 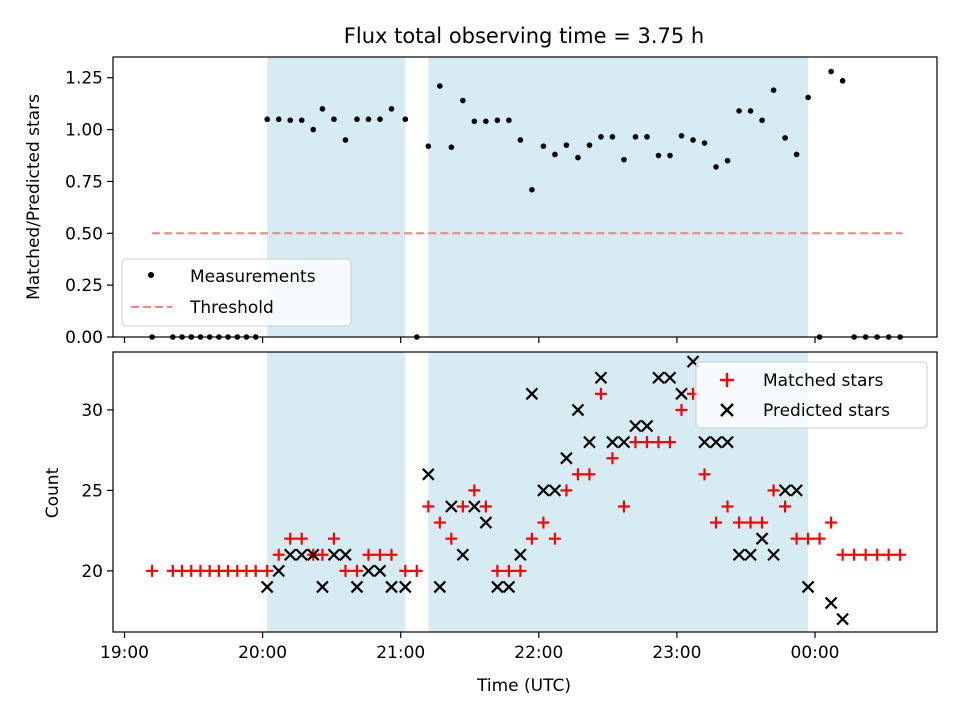 I want to click on x-tick-label: 23:00, so click(x=676, y=653).